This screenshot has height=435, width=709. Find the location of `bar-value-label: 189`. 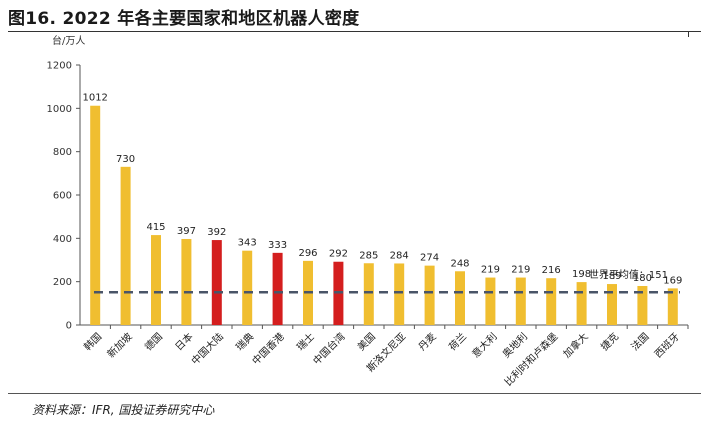

bar-value-label: 189 is located at coordinates (611, 276).